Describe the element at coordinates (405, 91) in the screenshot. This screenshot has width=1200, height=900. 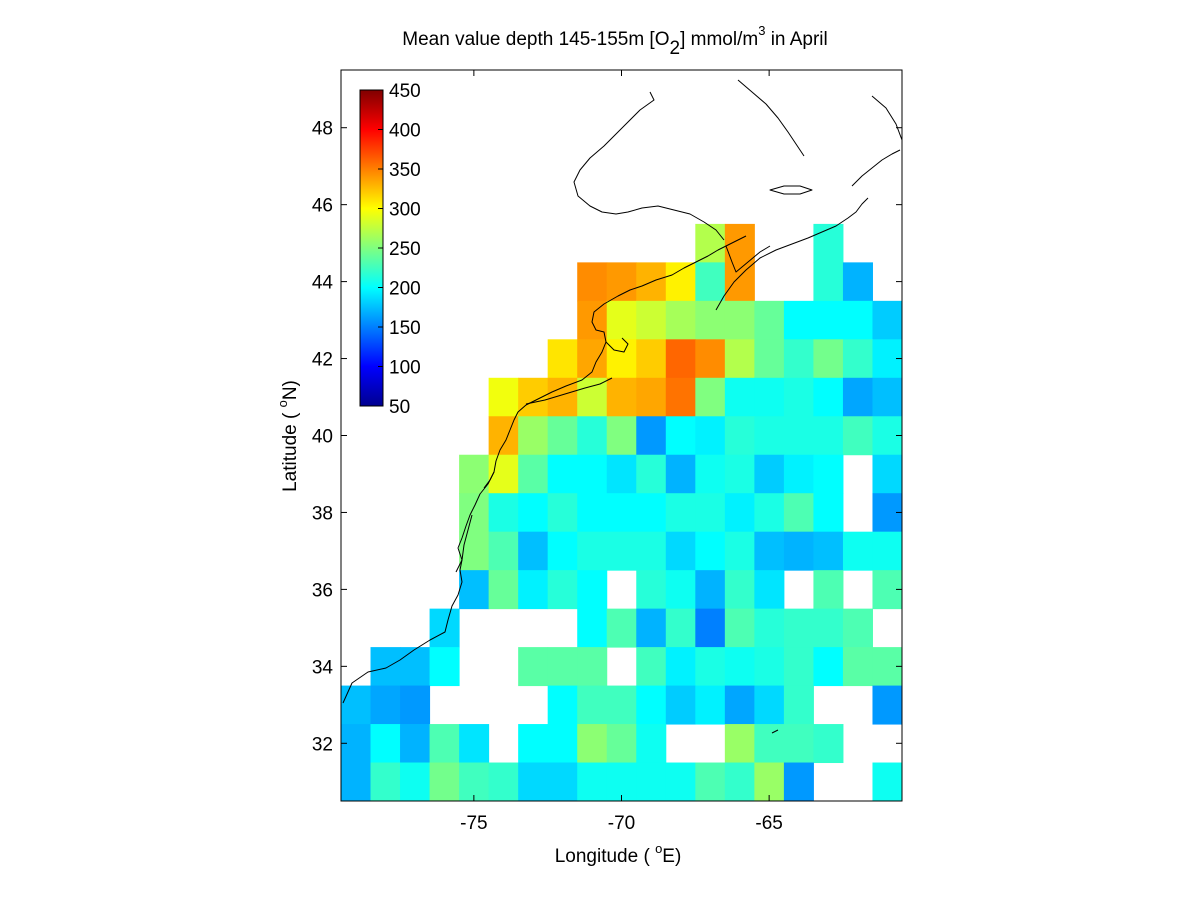
I see `colorbar-tick-label: 450` at that location.